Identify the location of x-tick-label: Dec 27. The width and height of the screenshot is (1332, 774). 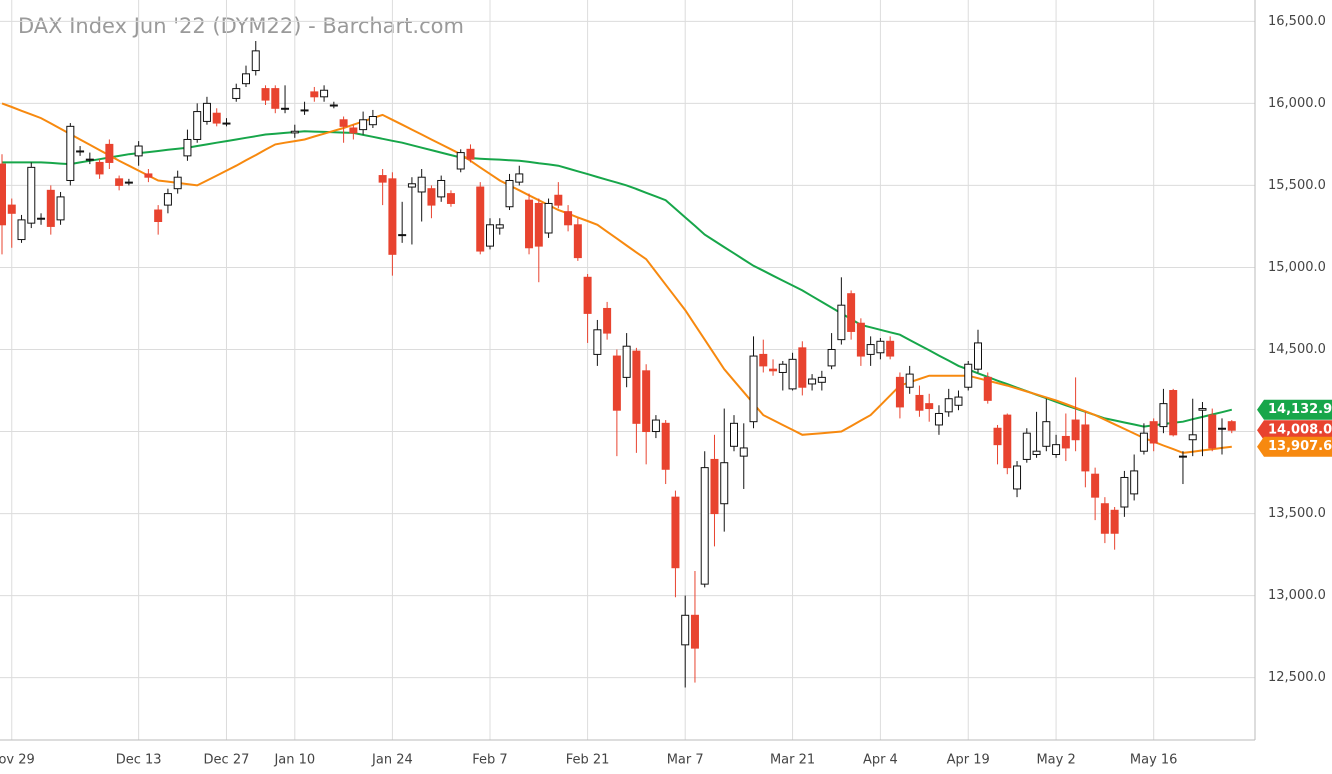
(227, 760).